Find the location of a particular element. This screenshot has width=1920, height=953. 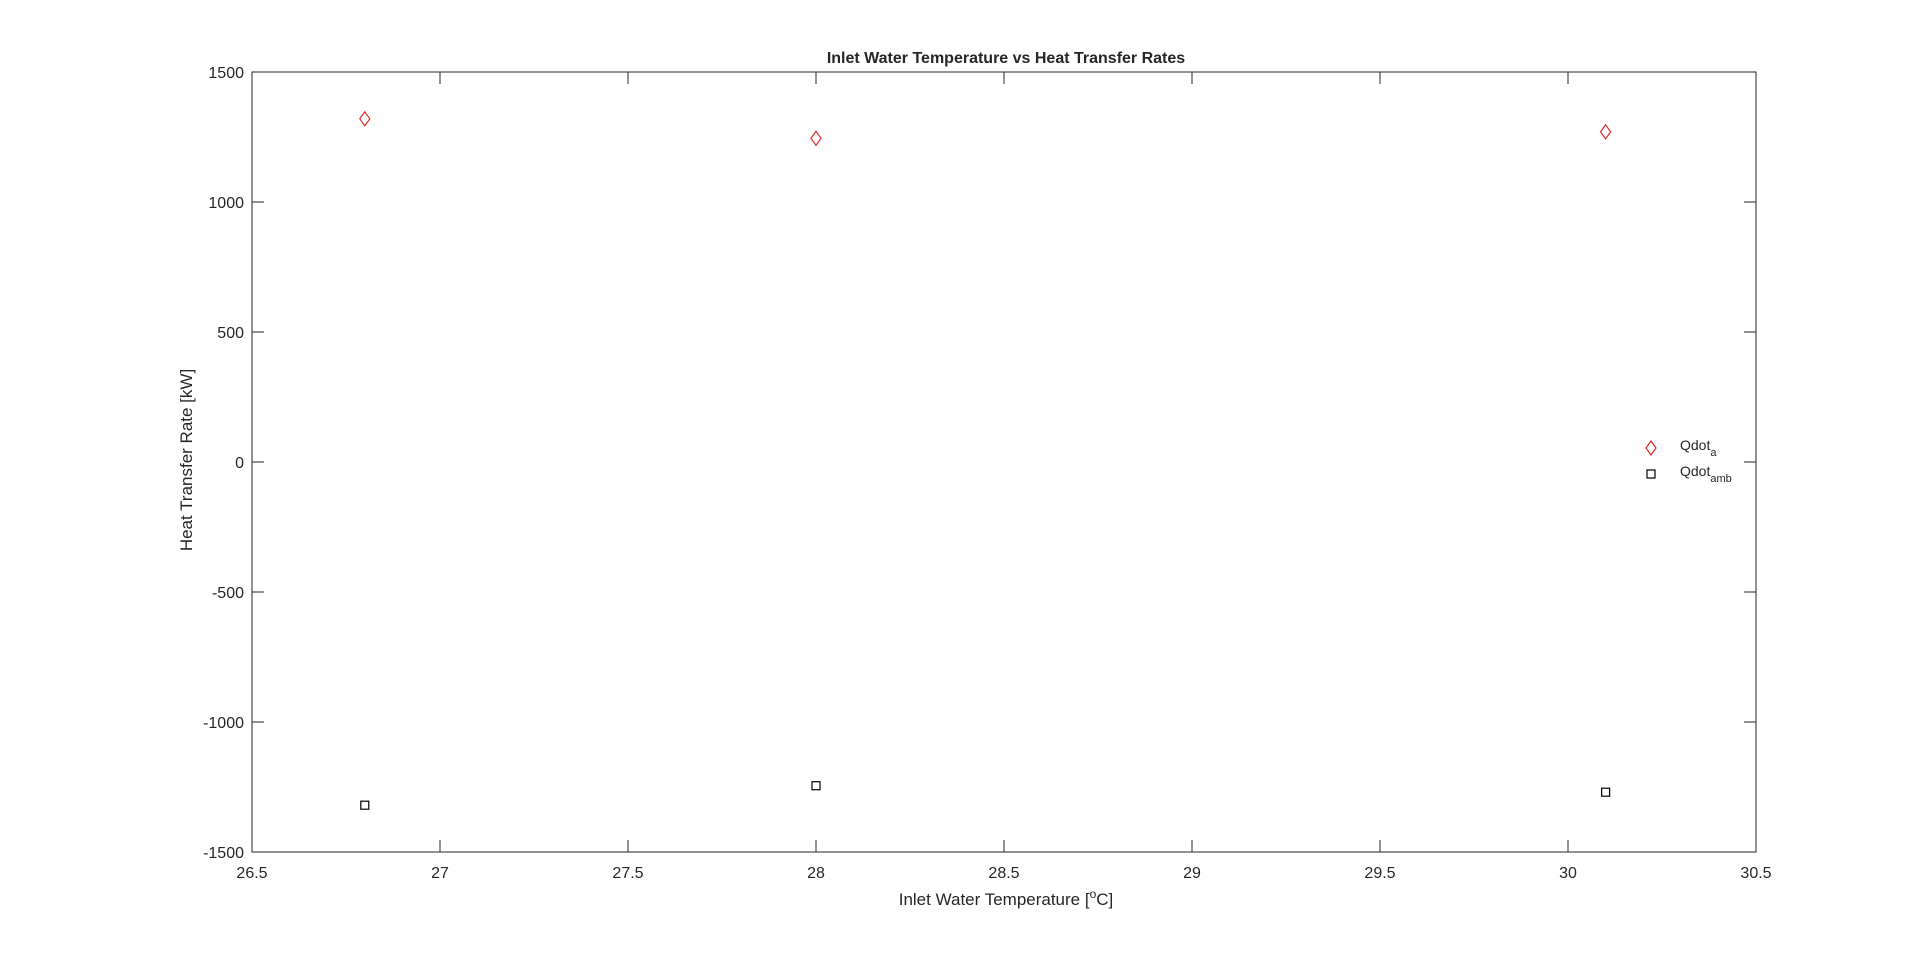

y-tick-label: -500 is located at coordinates (228, 593).